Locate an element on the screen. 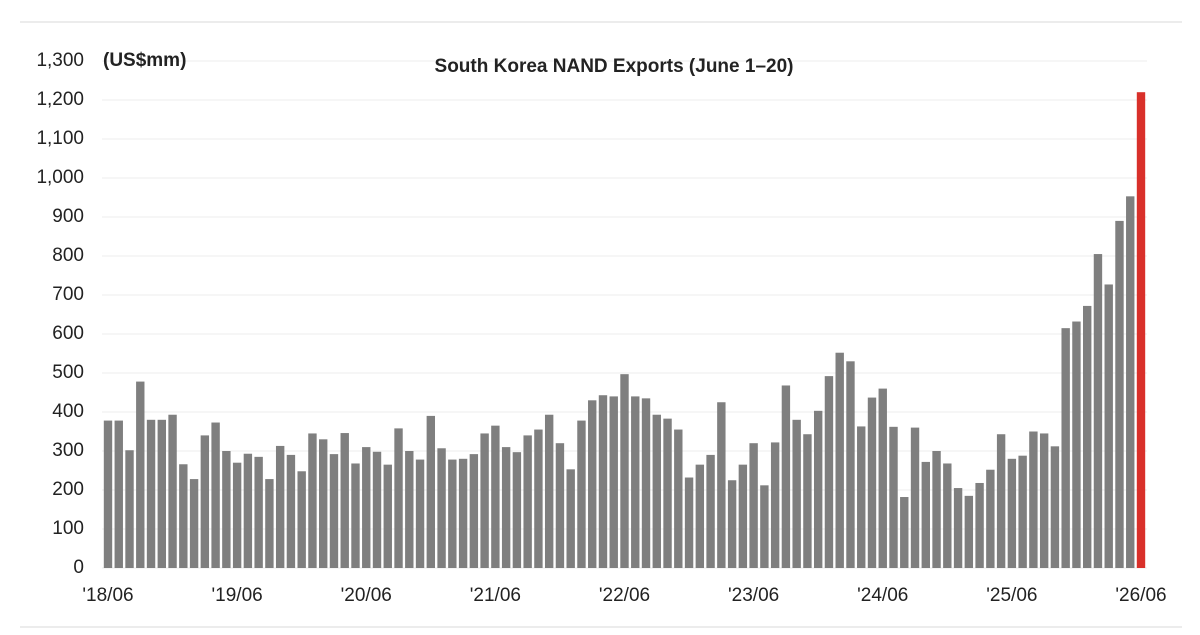  y-tick-label: 1,200 is located at coordinates (60, 99).